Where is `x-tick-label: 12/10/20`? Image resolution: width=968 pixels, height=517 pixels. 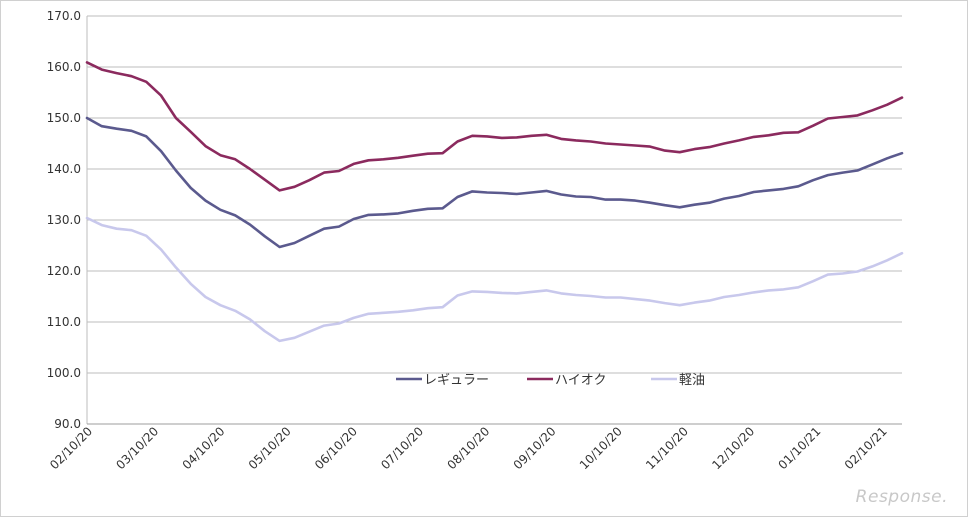 x-tick-label: 12/10/20 is located at coordinates (733, 448).